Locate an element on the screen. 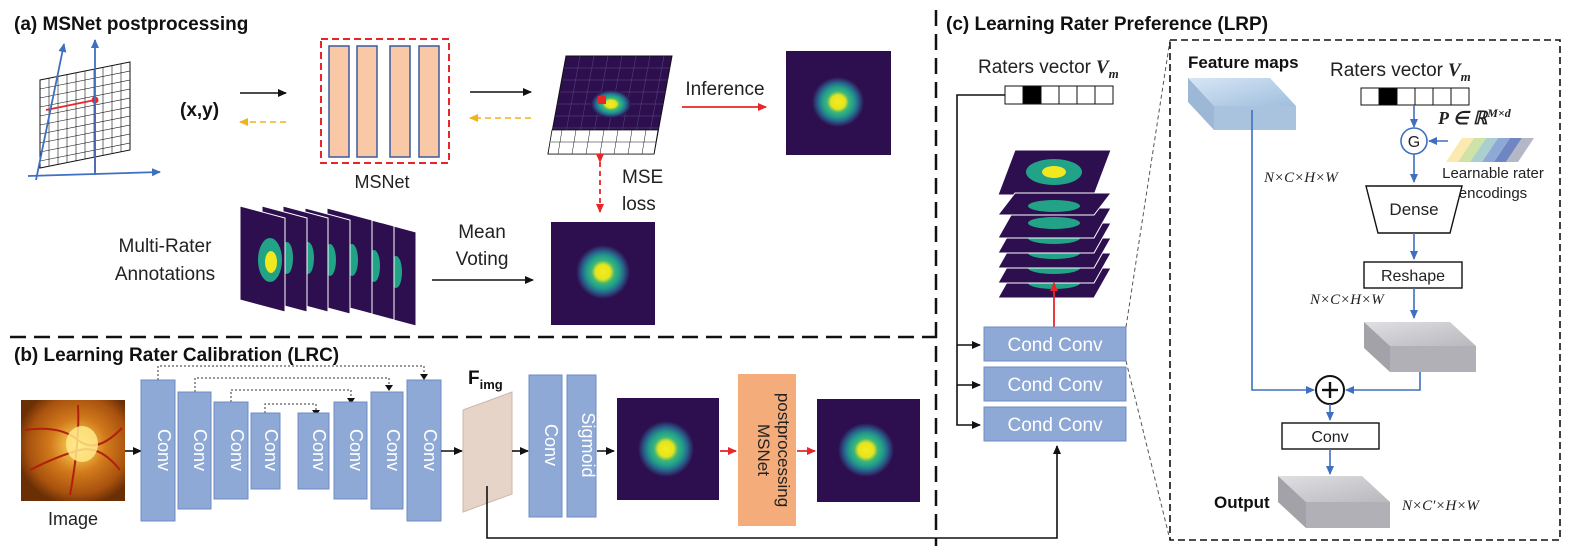 The width and height of the screenshot is (1574, 548). g-label: G is located at coordinates (1414, 142).